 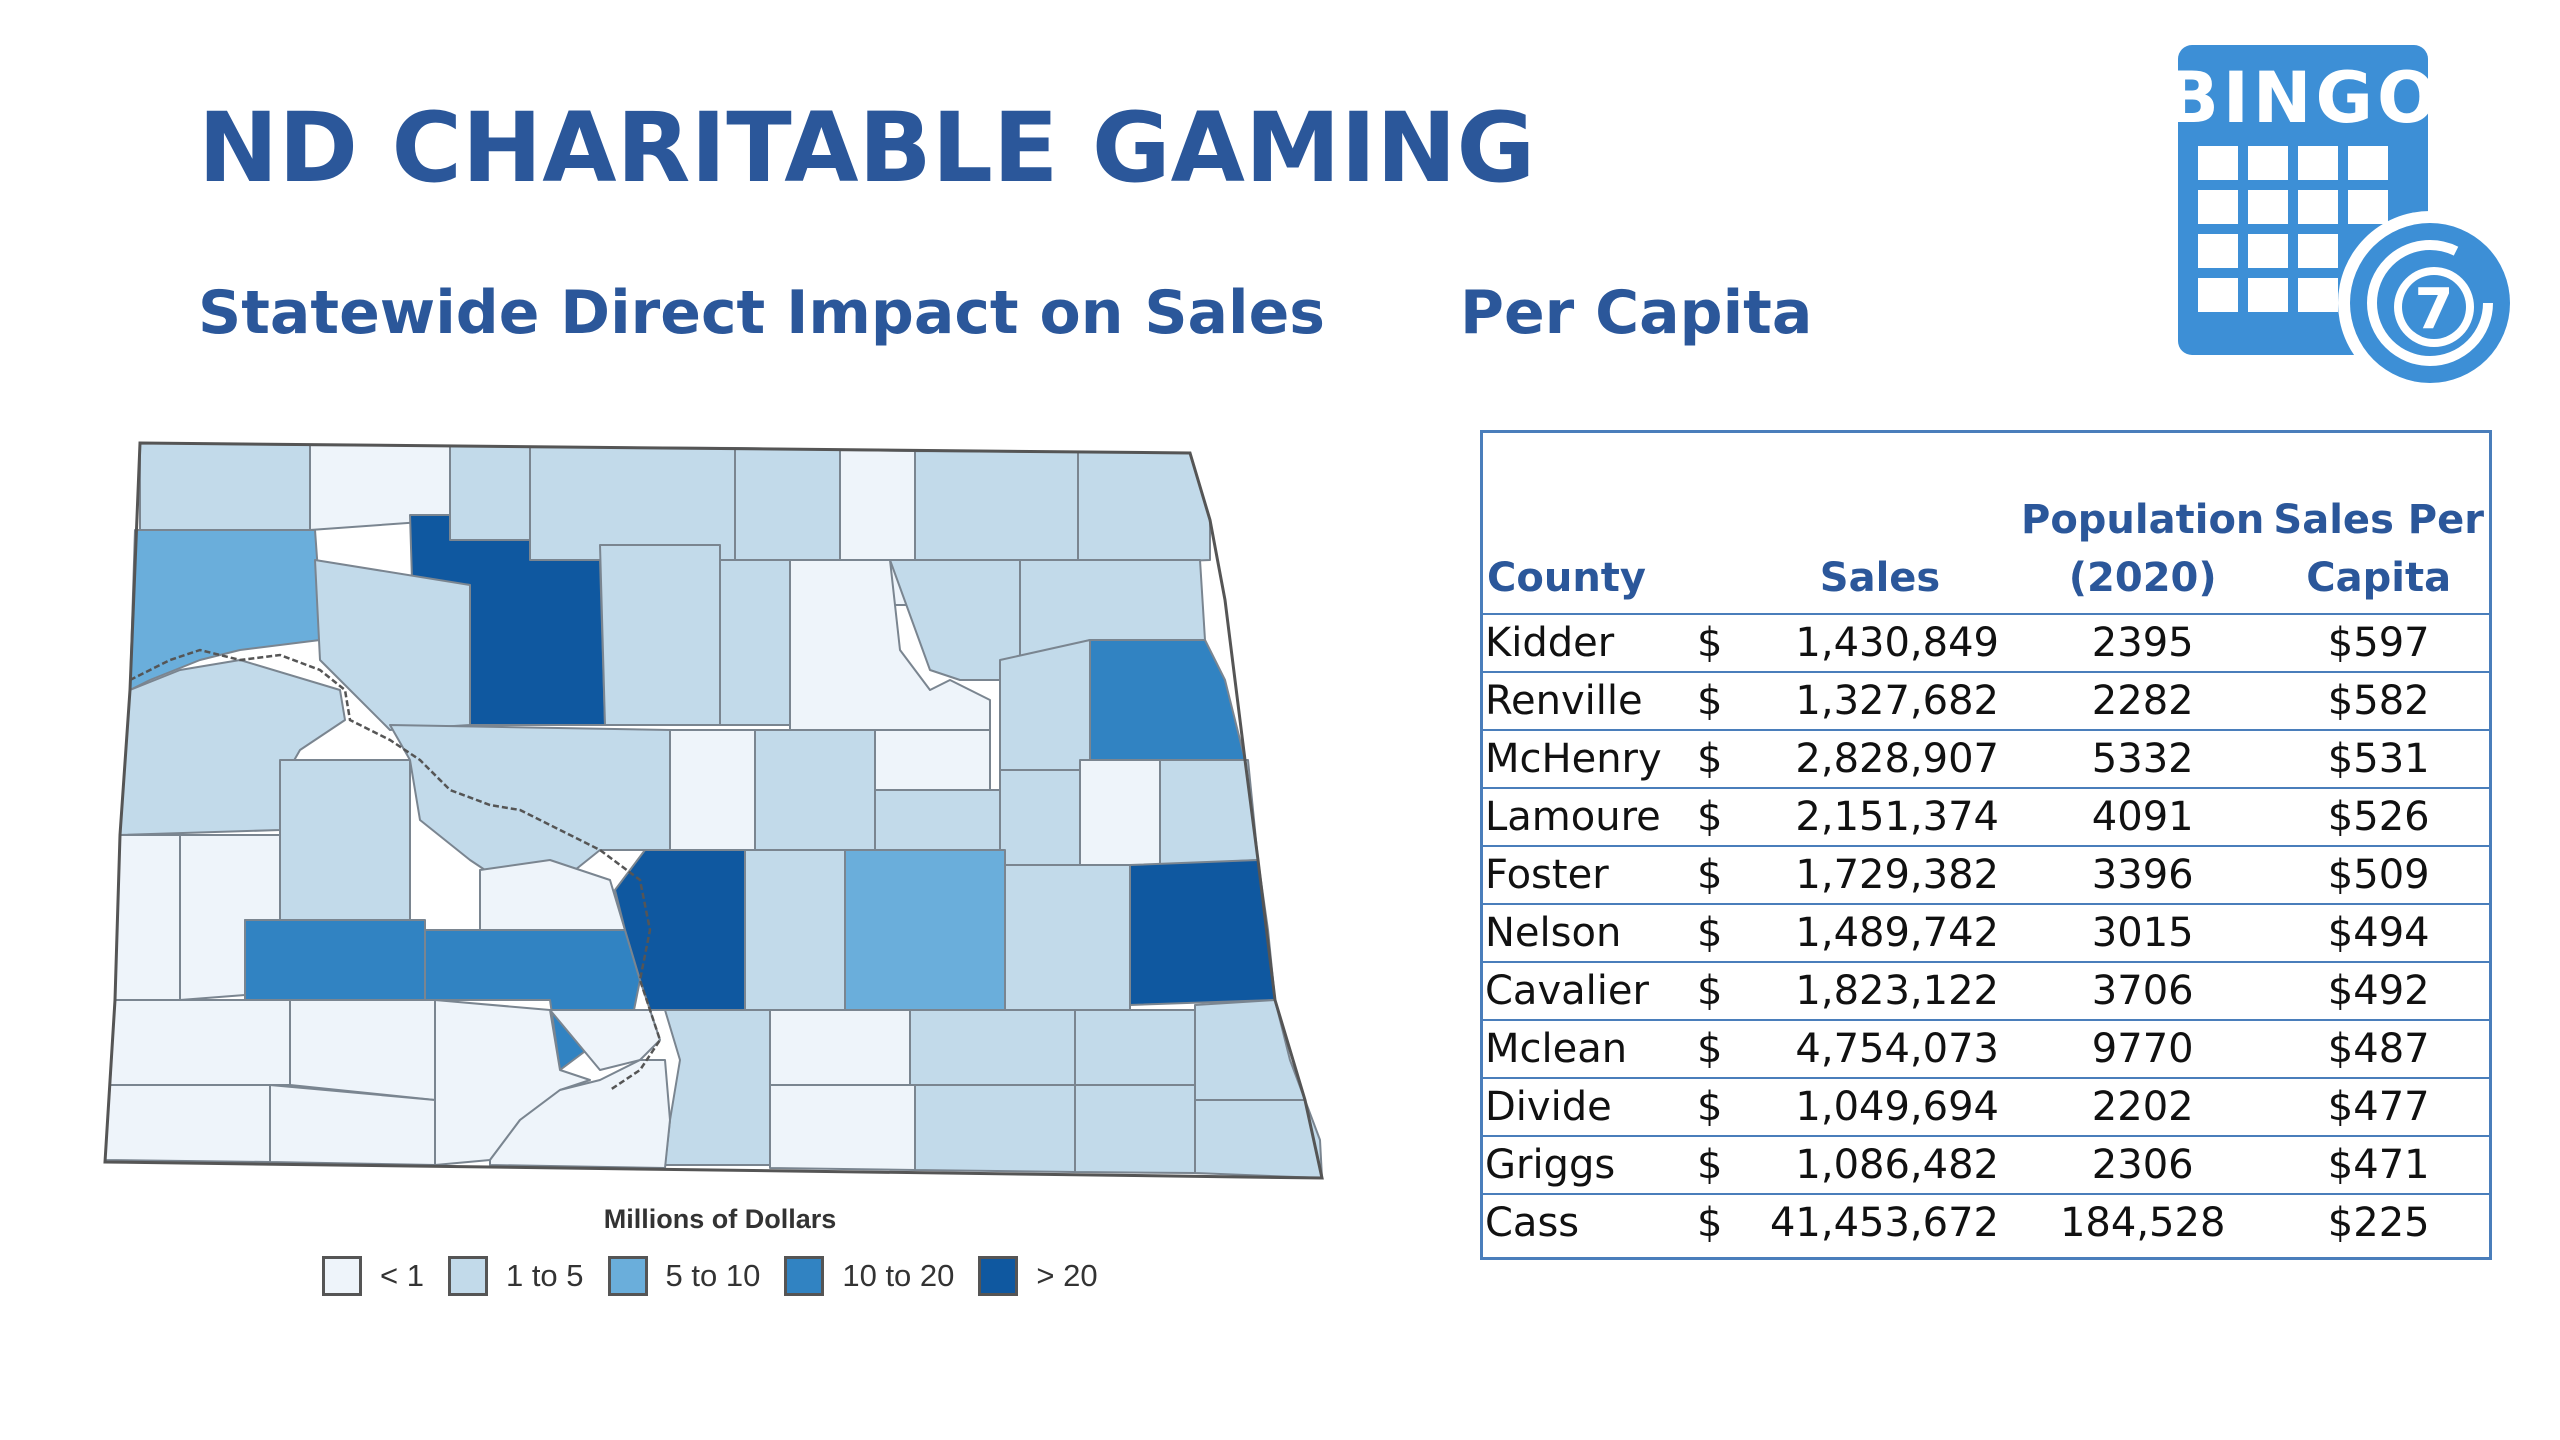 I want to click on table-row: Griggs $1,086,482 2306 $471, so click(x=1986, y=1164).